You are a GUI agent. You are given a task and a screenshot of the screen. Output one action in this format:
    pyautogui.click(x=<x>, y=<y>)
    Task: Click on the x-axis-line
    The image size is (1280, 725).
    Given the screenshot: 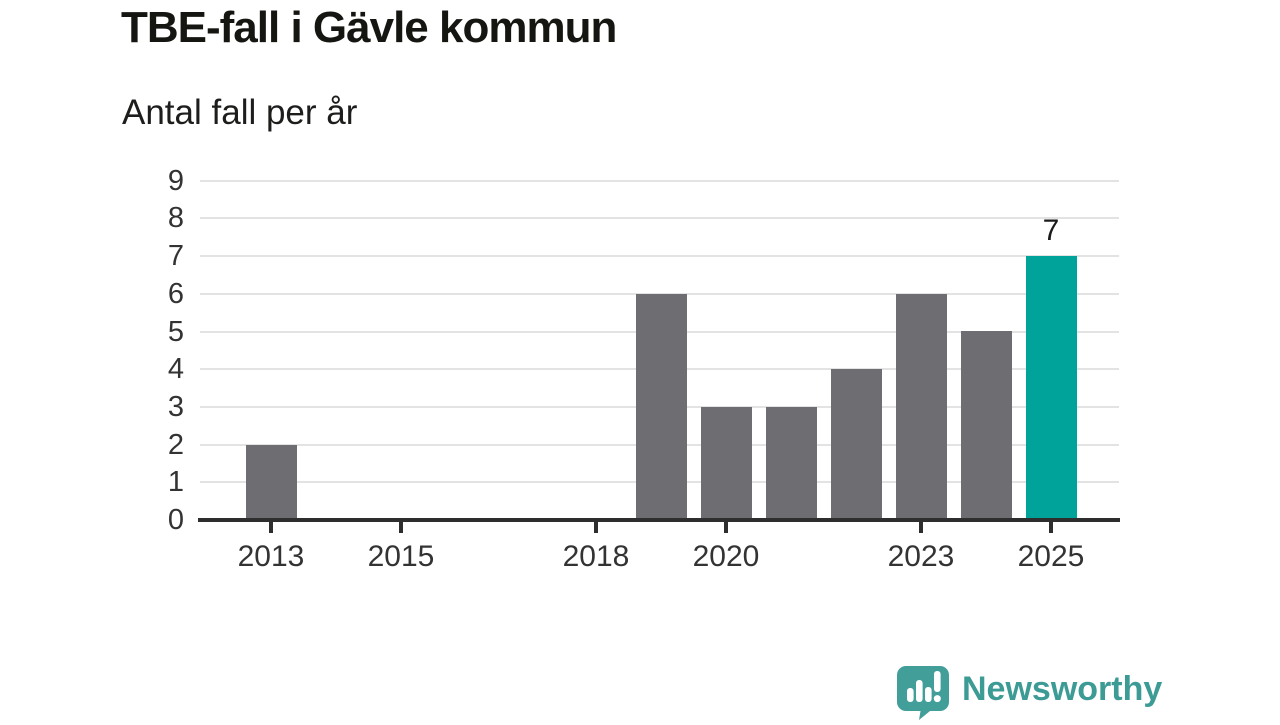 What is the action you would take?
    pyautogui.click(x=659, y=520)
    